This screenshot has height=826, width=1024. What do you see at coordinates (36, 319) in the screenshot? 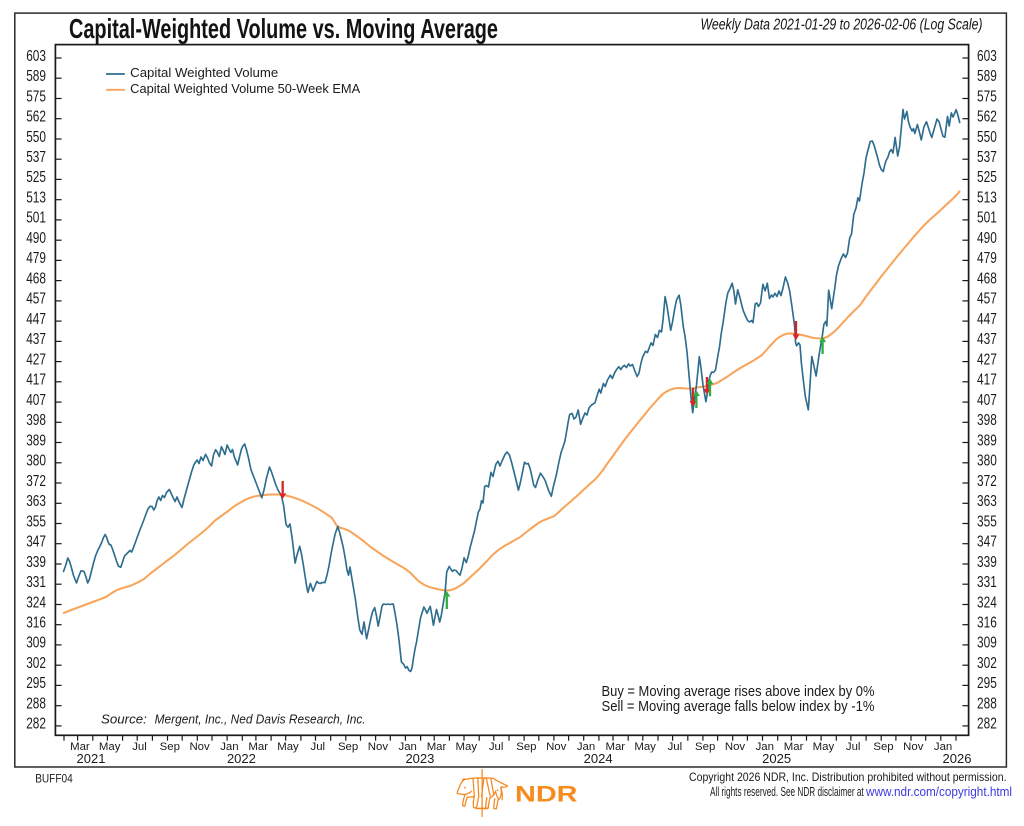
I see `svg-text: 447` at bounding box center [36, 319].